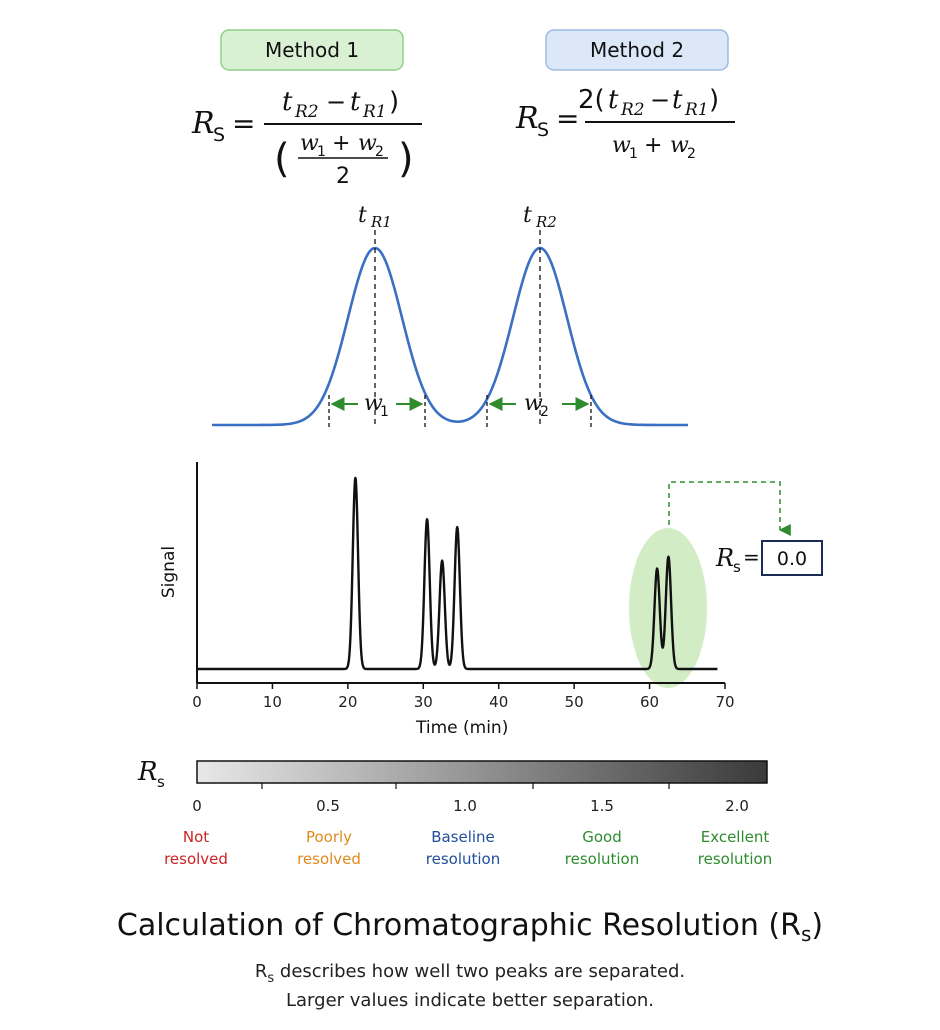  What do you see at coordinates (203, 123) in the screenshot?
I see `formula-1-lhs: R` at bounding box center [203, 123].